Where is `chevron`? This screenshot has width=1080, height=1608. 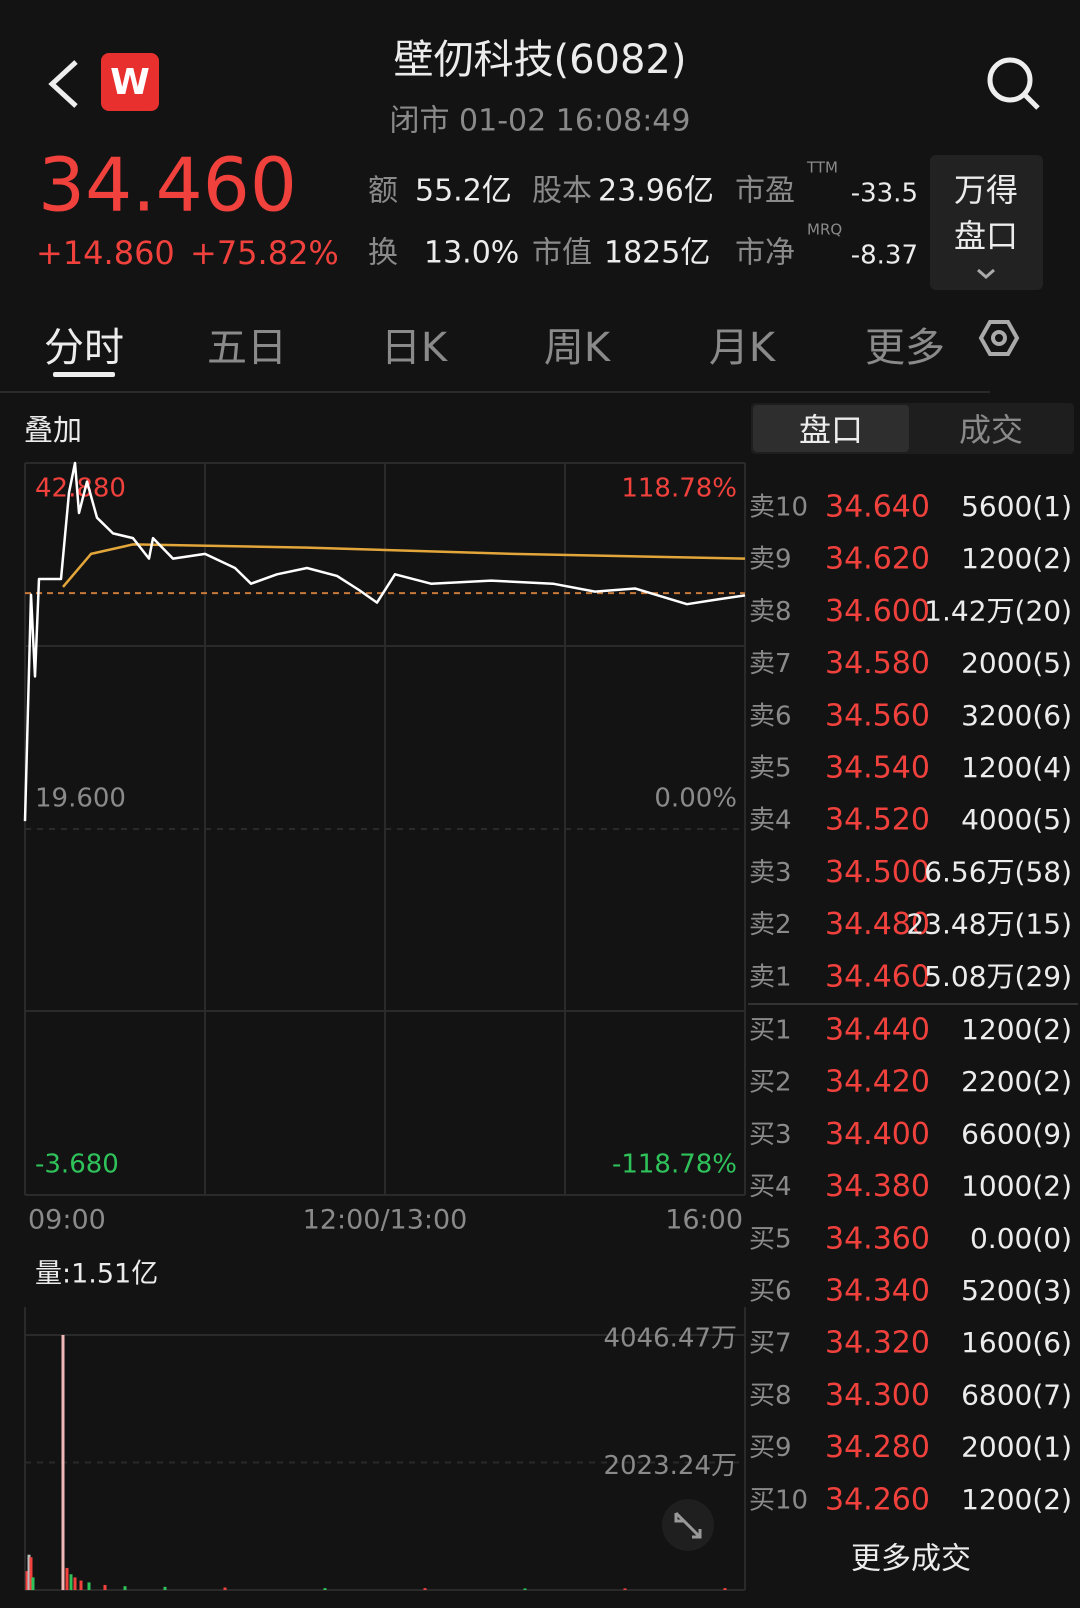 chevron is located at coordinates (986, 273).